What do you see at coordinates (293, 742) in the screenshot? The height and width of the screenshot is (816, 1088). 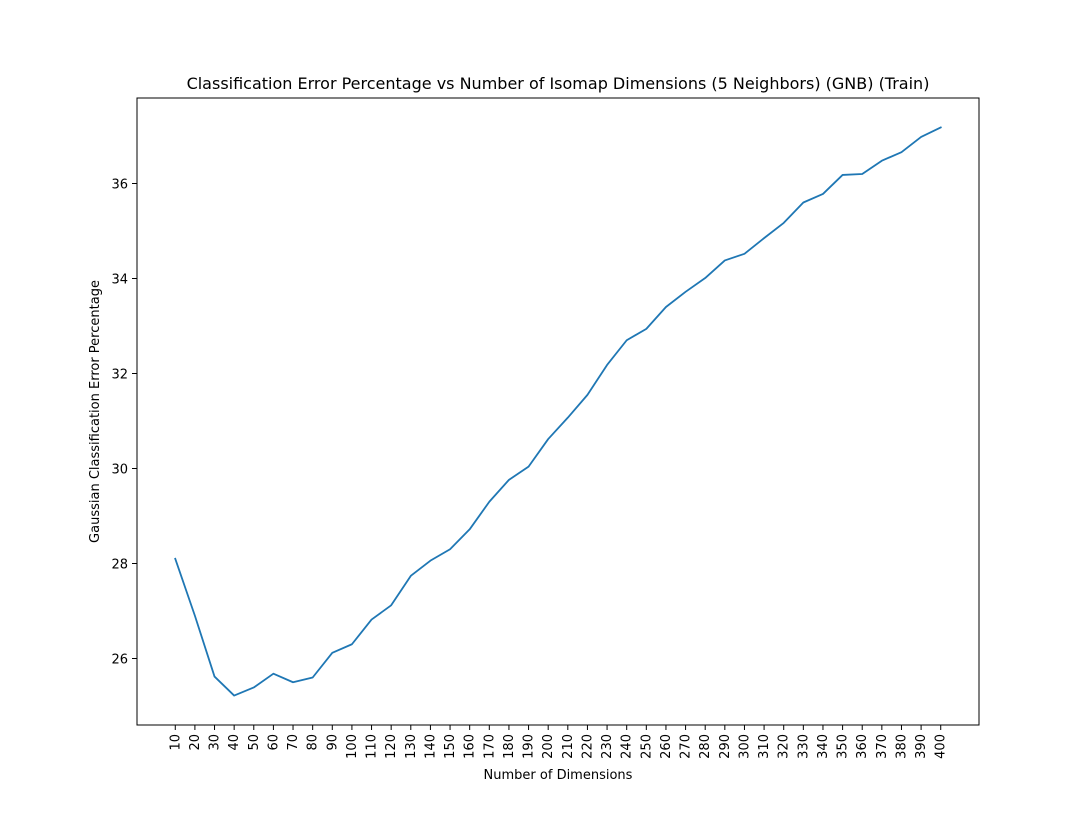 I see `x-tick-label: 70` at bounding box center [293, 742].